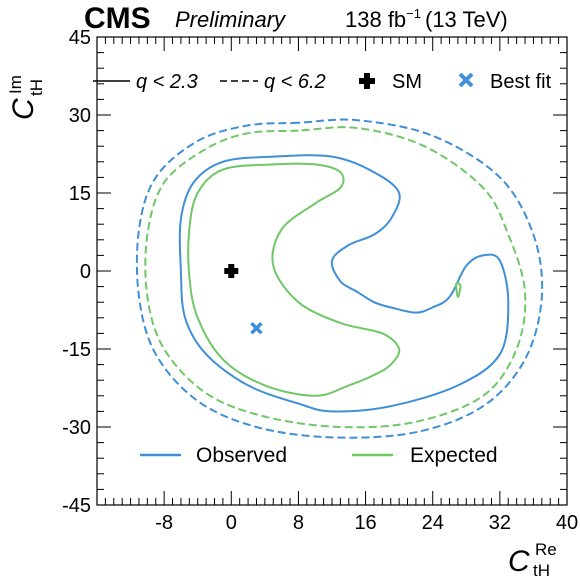 This screenshot has height=579, width=580. I want to click on experiment-label: CMS, so click(117, 18).